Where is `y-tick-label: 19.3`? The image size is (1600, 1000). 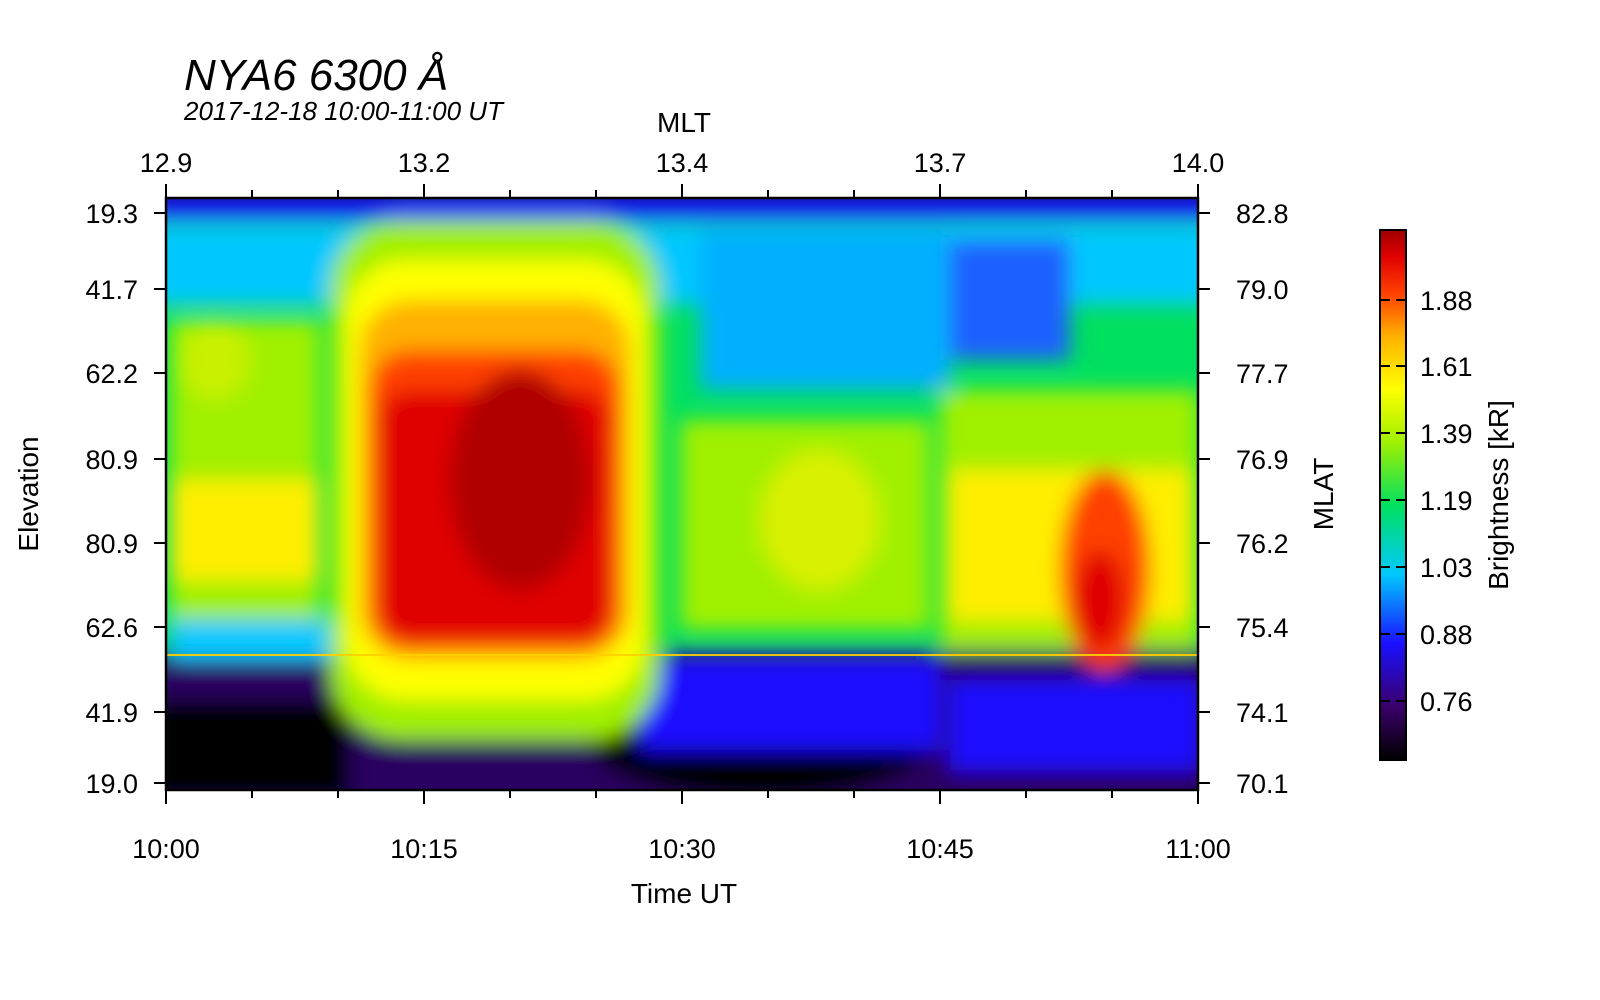 y-tick-label: 19.3 is located at coordinates (111, 214).